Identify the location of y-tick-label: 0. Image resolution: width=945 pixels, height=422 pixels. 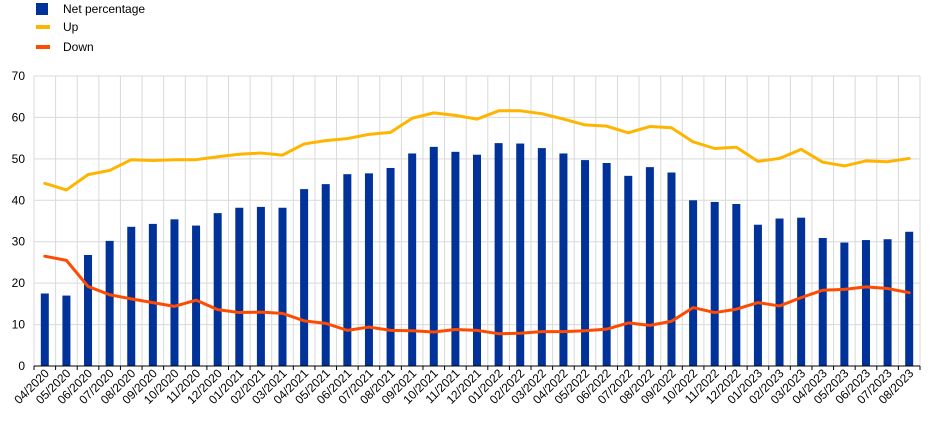
(21, 366).